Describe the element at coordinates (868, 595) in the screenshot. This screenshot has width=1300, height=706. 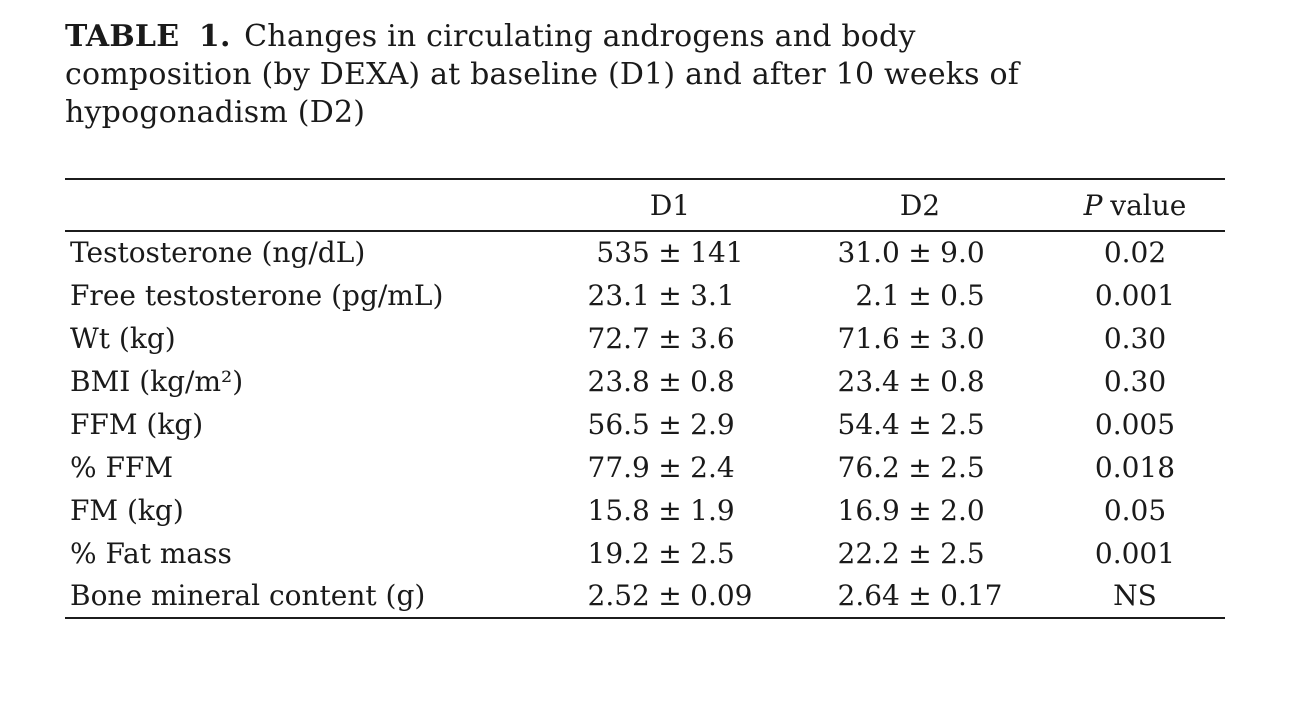
I see `value-mean: 2.64` at that location.